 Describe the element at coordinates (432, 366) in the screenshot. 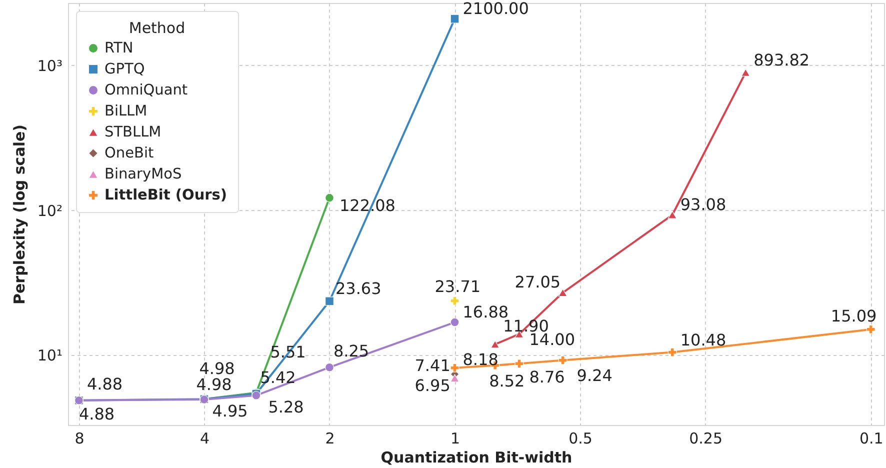

I see `data-label: 7.41` at that location.